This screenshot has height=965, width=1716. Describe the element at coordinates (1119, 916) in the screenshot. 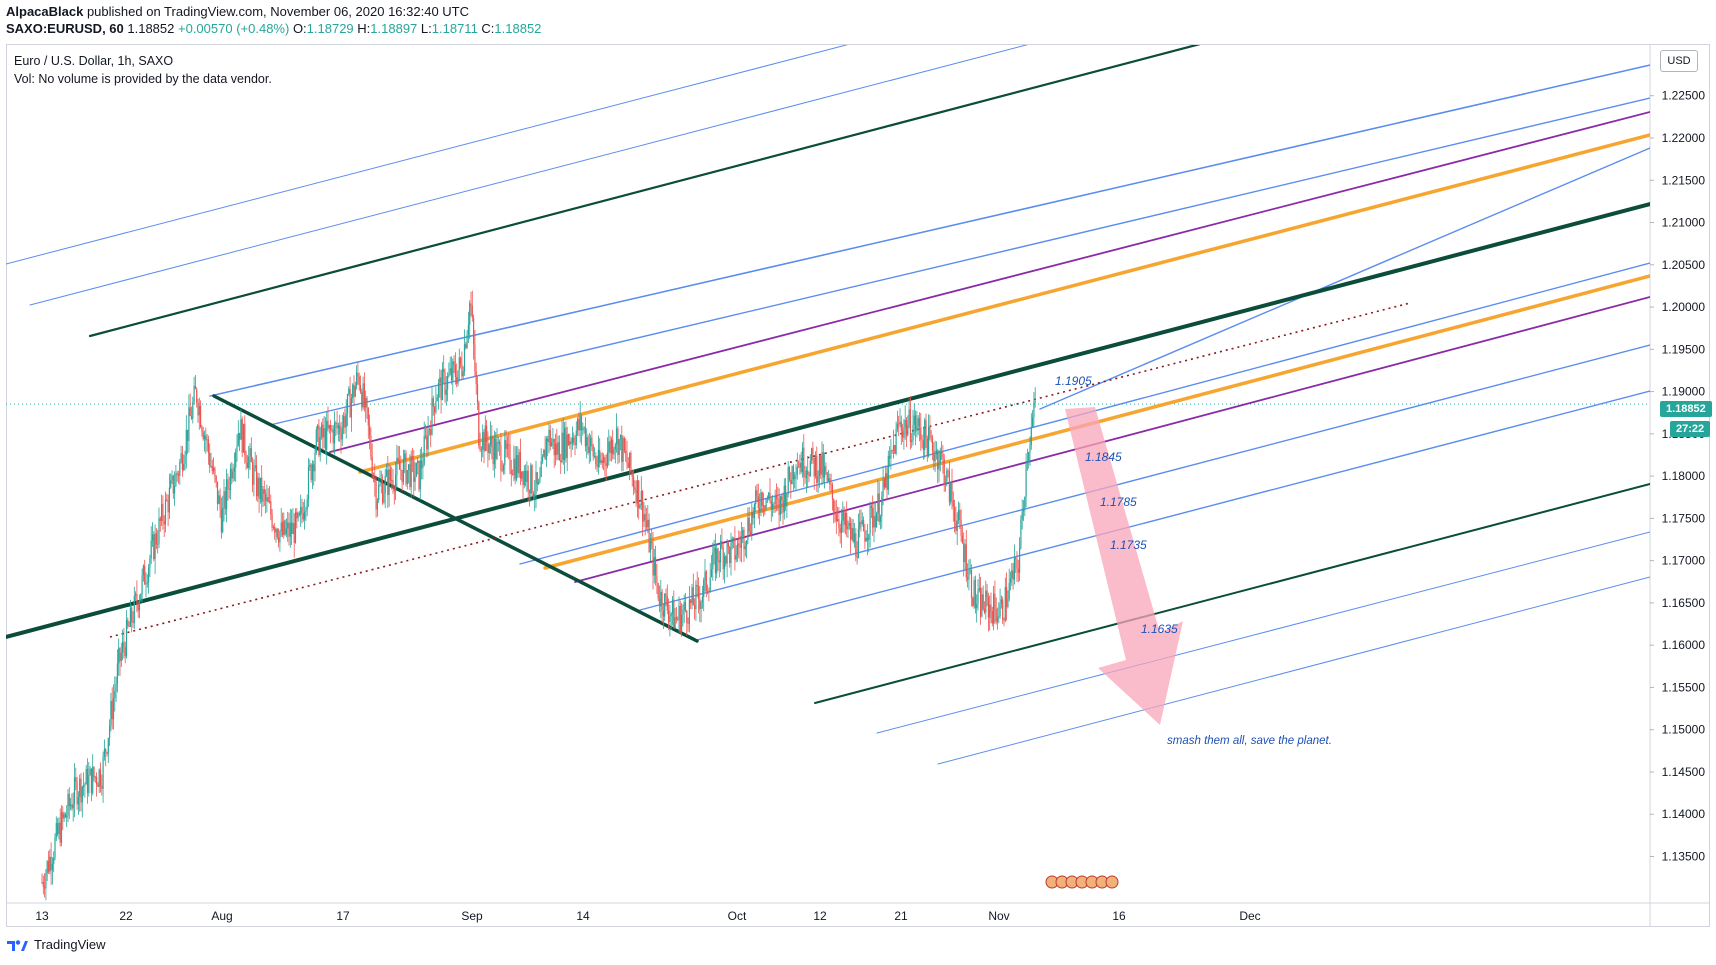

I see `x-tick-label: 16` at that location.